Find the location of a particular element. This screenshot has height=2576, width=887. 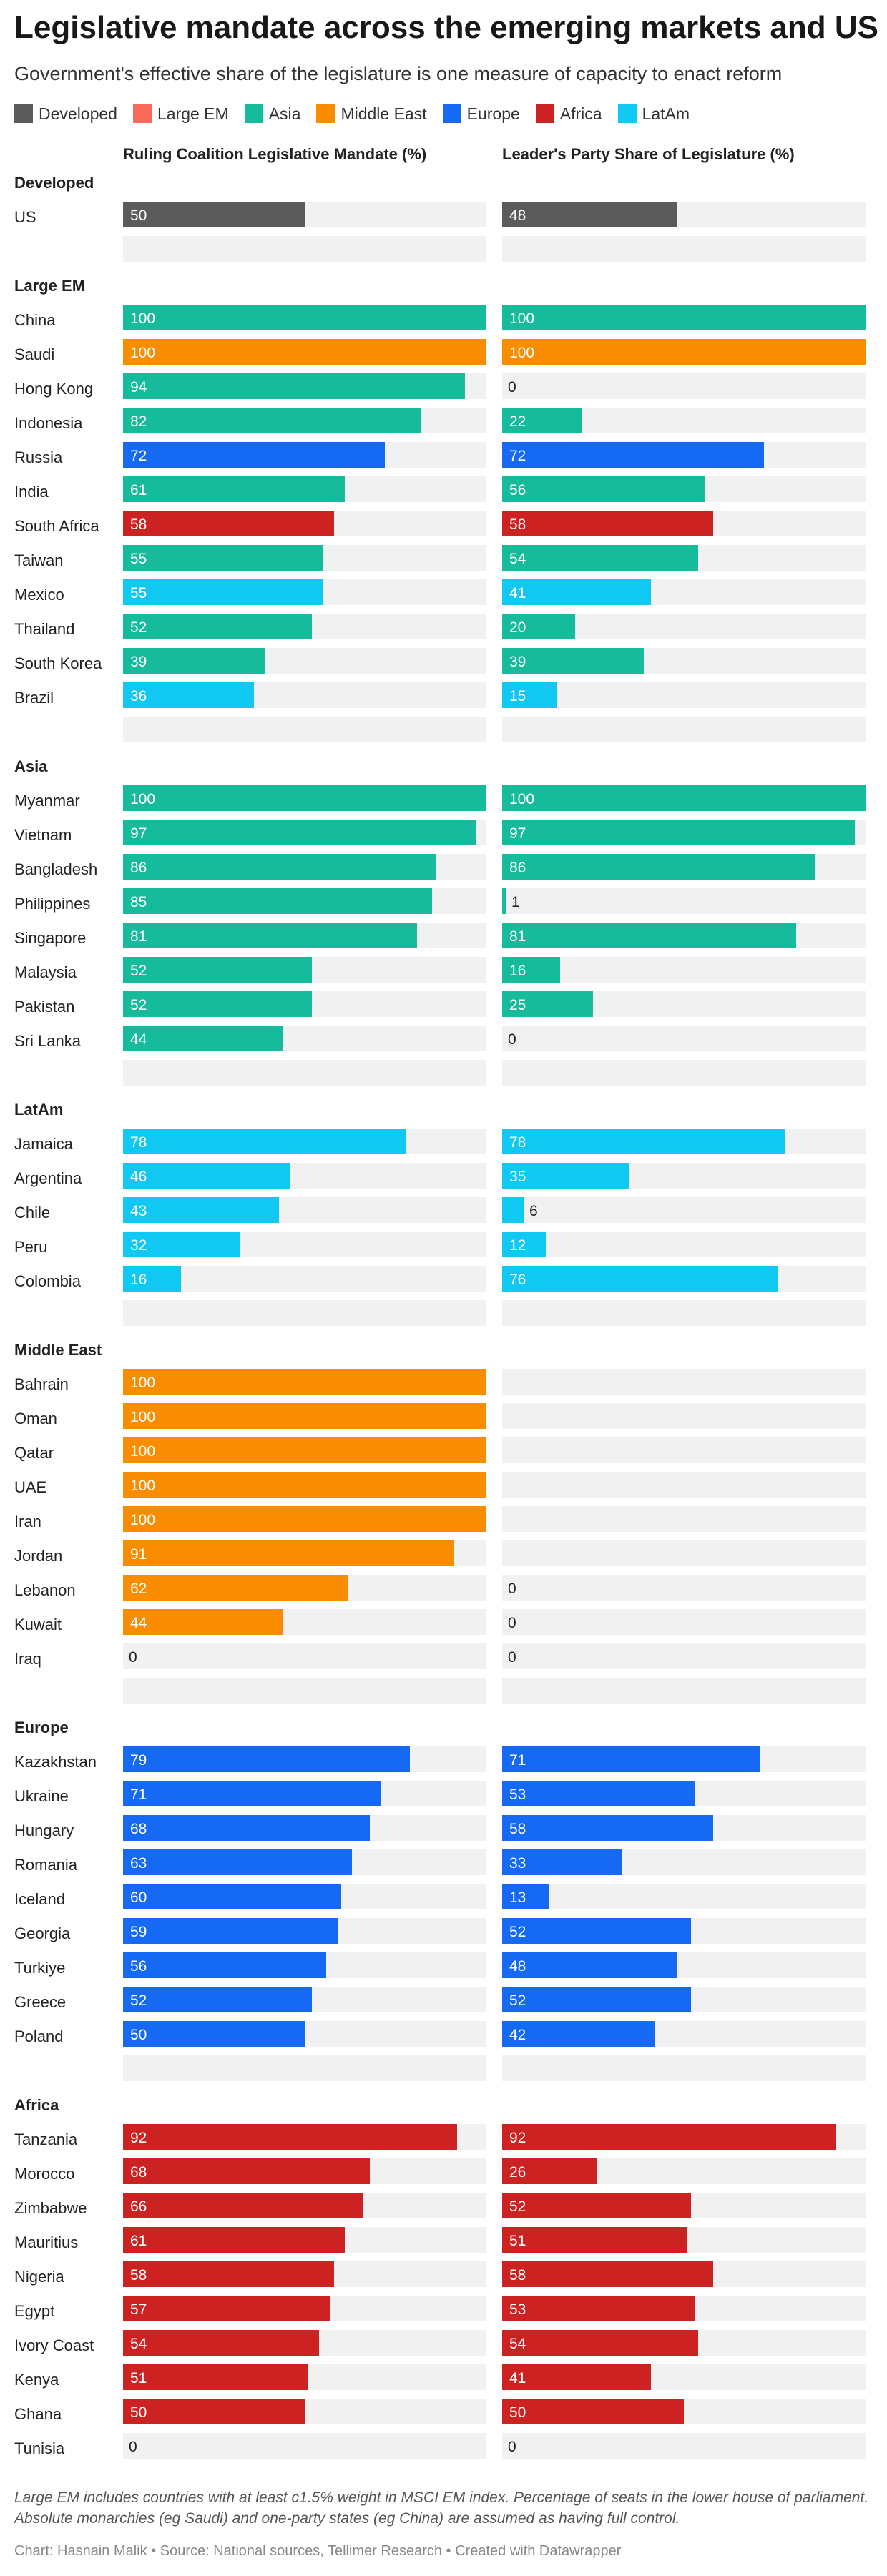

country-label: South Africa is located at coordinates (56, 526).